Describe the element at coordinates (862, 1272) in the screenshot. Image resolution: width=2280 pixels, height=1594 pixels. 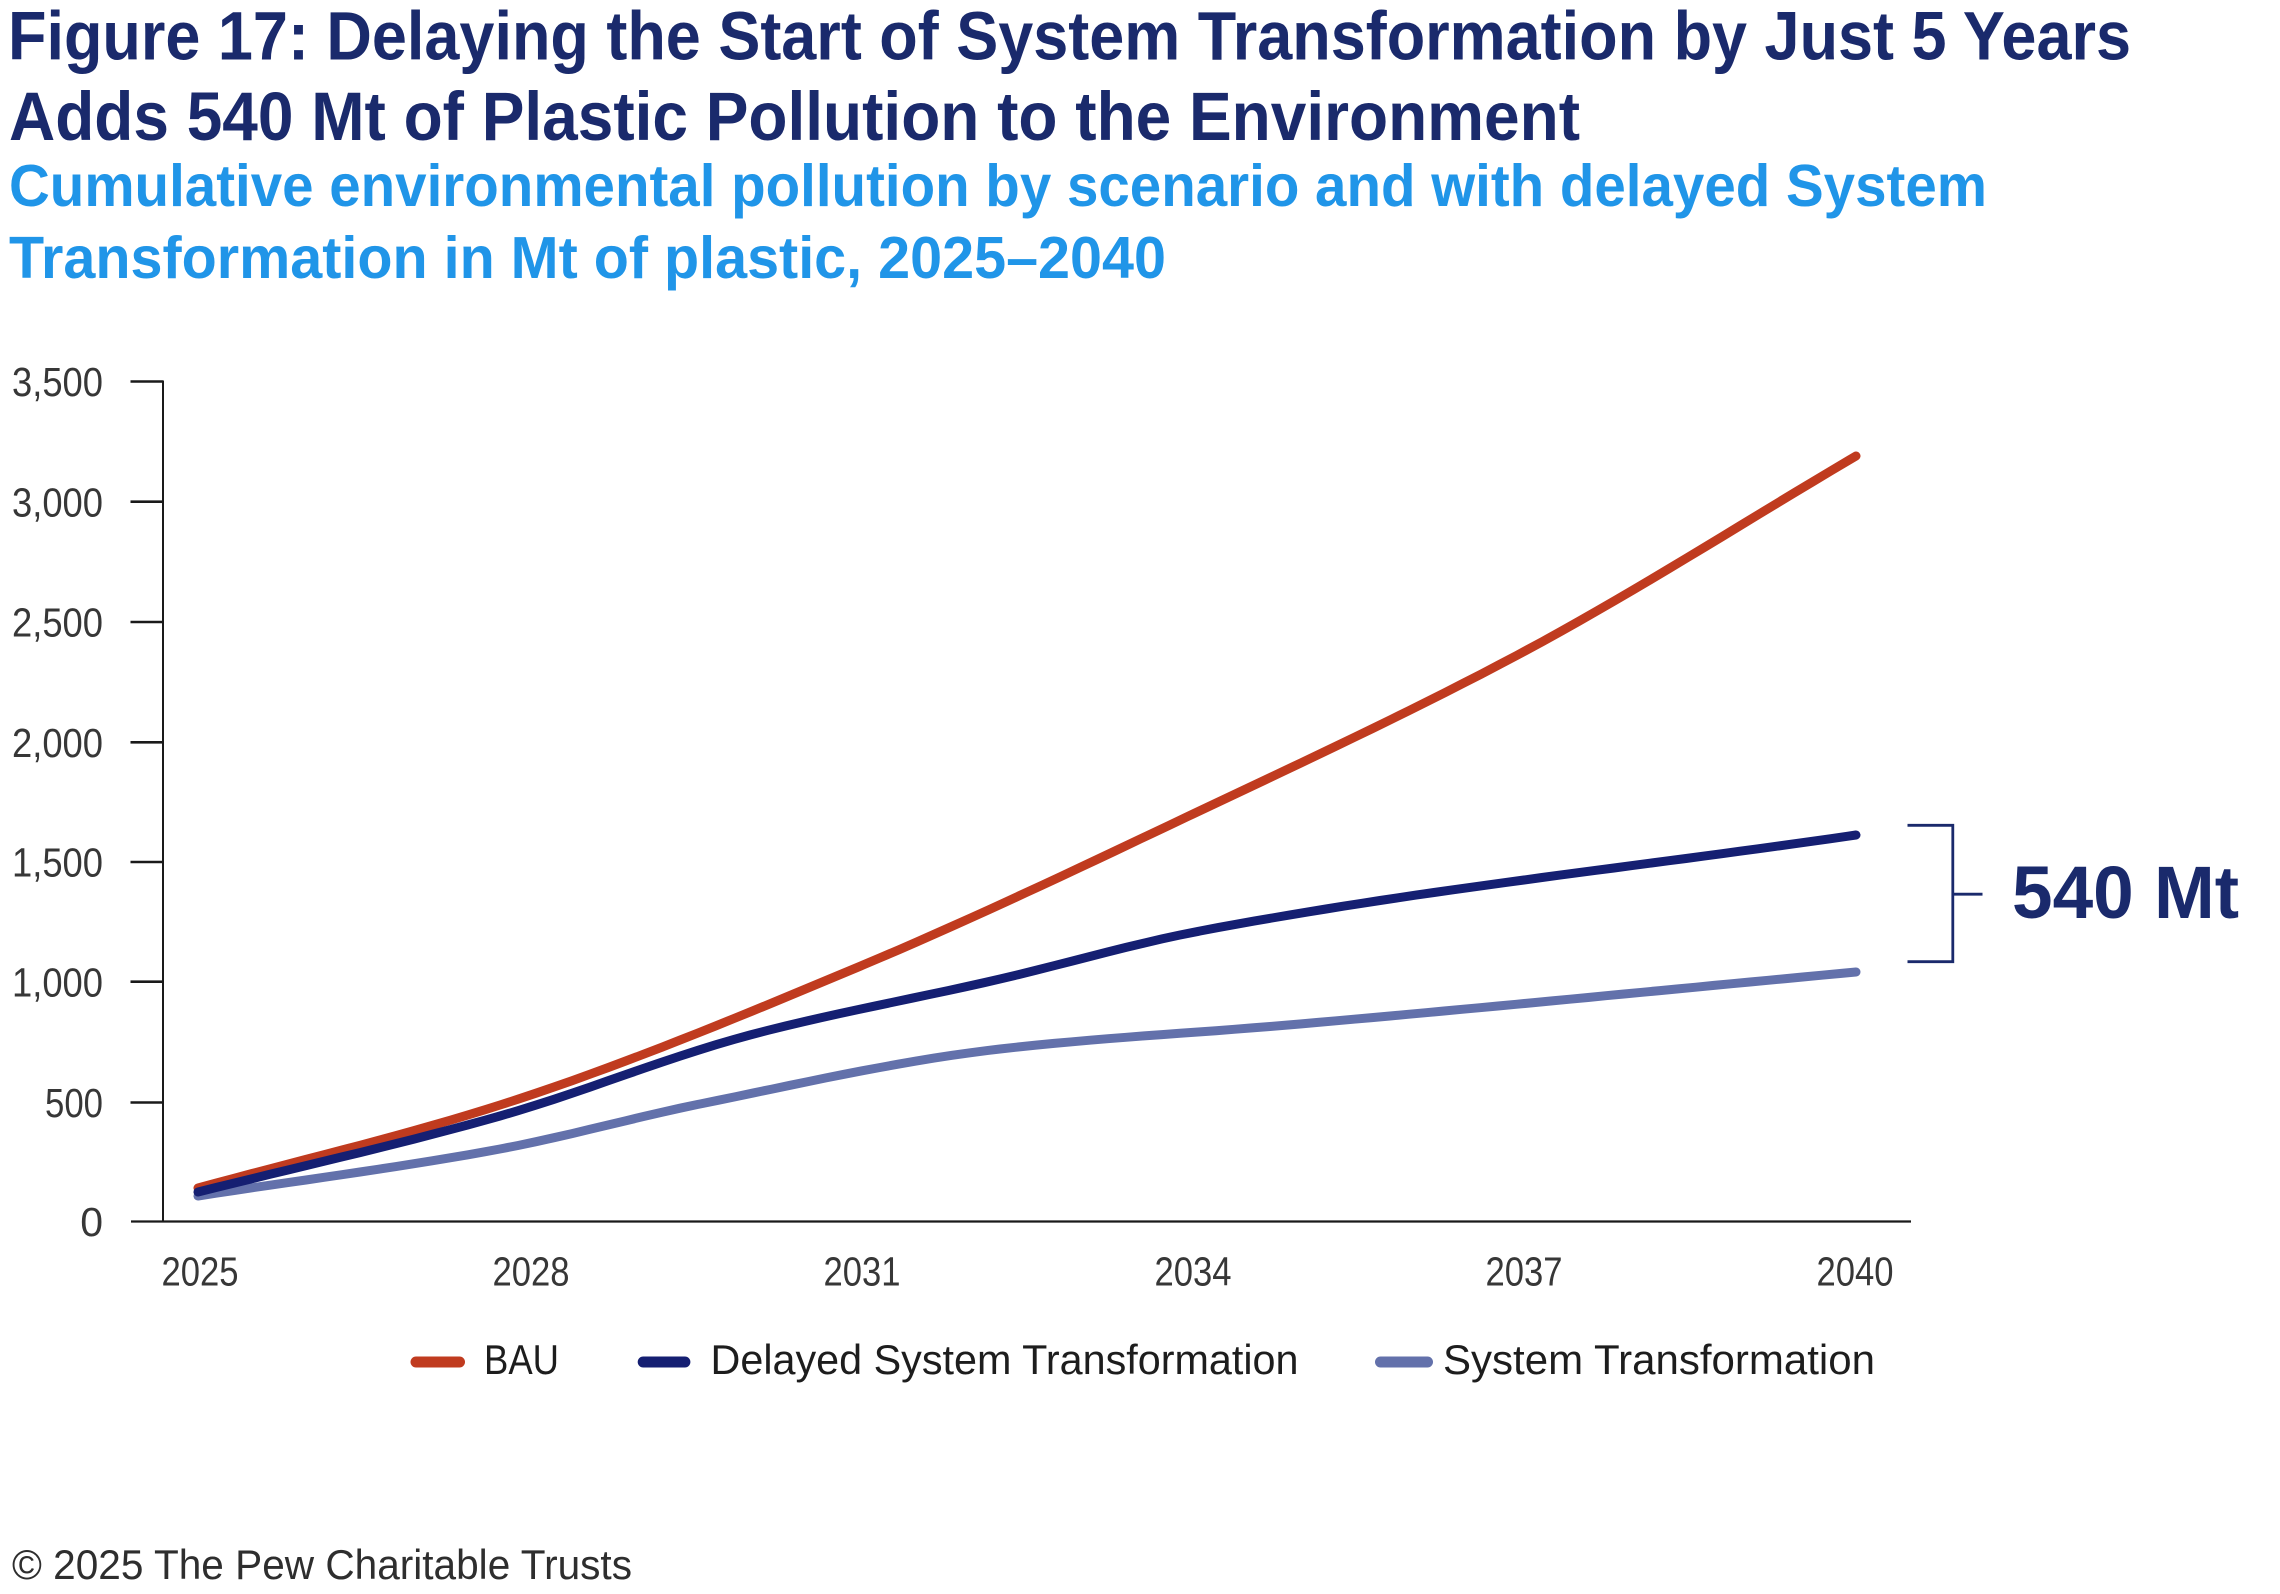
I see `svg-text: 2031` at that location.